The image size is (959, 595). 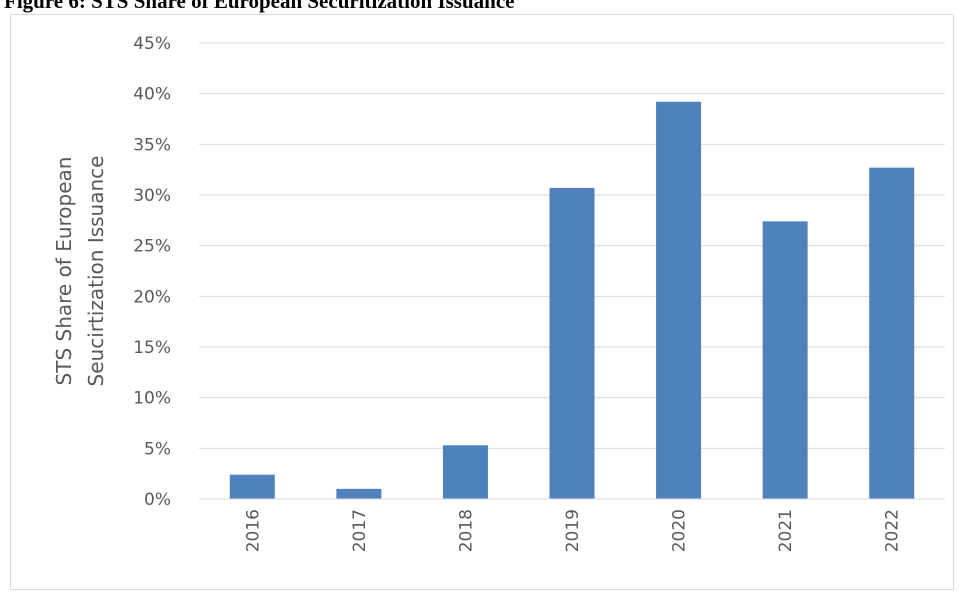 I want to click on y-tick-label: 15%, so click(x=152, y=348).